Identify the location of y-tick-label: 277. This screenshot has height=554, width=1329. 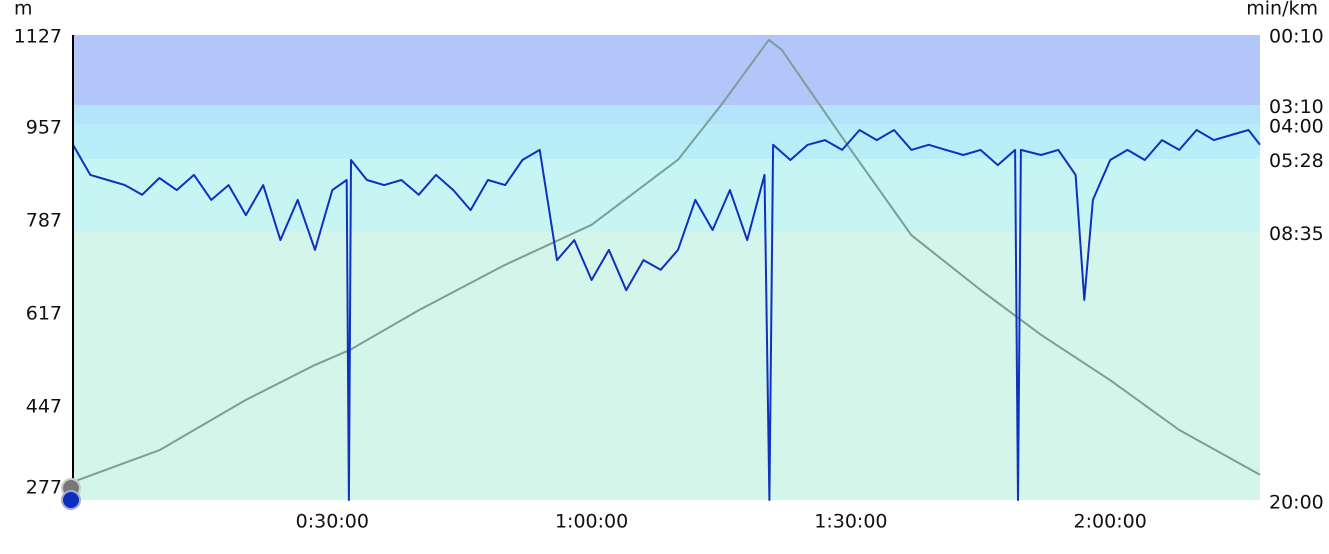
(44, 488).